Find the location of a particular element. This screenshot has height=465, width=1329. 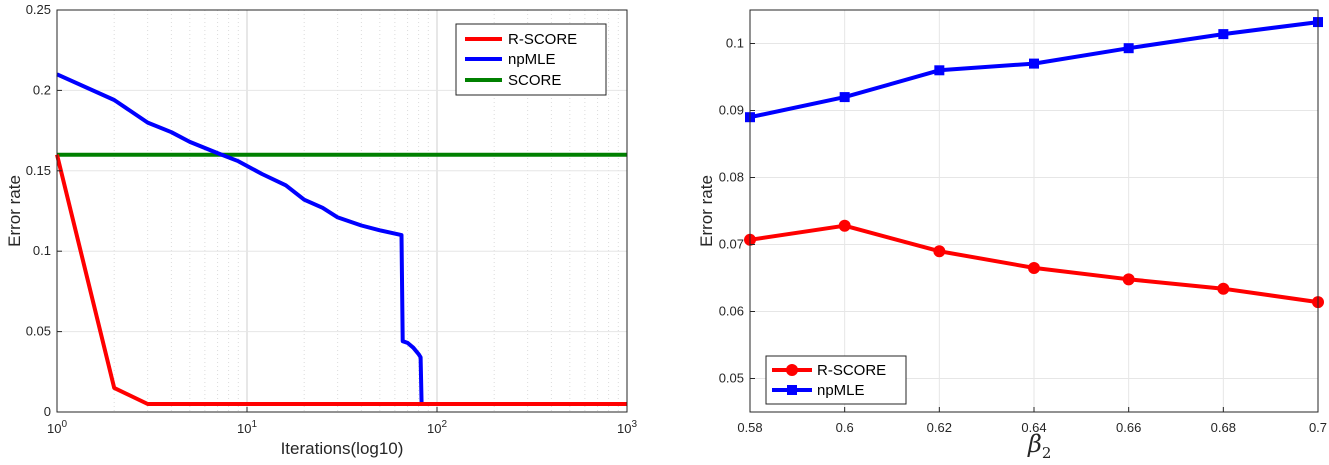

y-axis-label-beta2: Error rate is located at coordinates (706, 211).